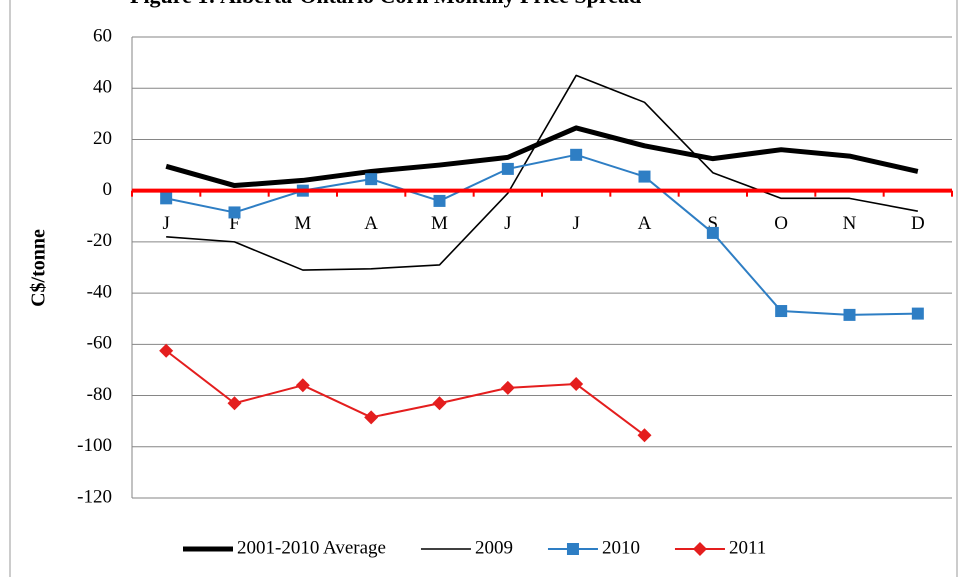  What do you see at coordinates (720, 547) in the screenshot?
I see `legend-item: 2011` at bounding box center [720, 547].